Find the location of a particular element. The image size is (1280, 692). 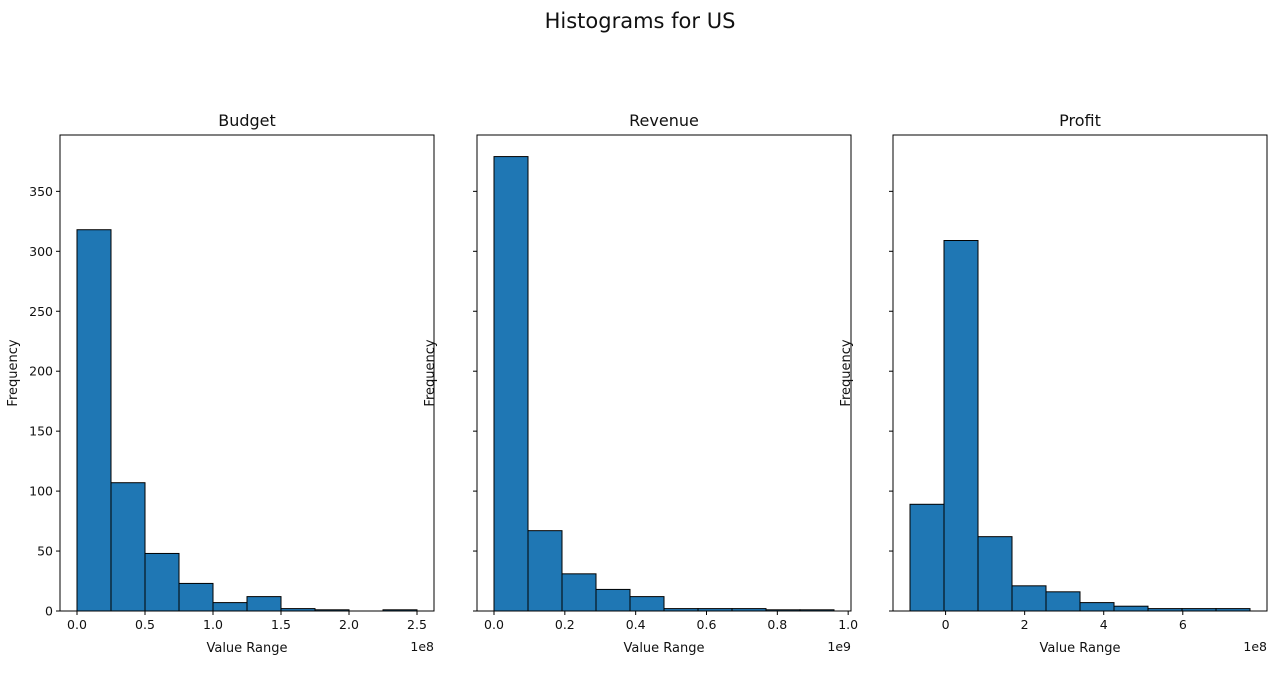

revenue-xtick-label: 0.4 is located at coordinates (636, 624).